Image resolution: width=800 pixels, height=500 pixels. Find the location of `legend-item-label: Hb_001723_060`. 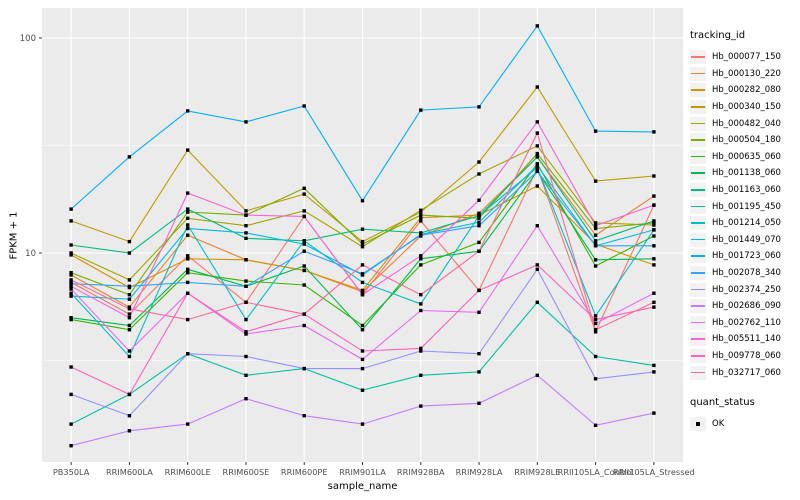

legend-item-label: Hb_001723_060 is located at coordinates (746, 256).